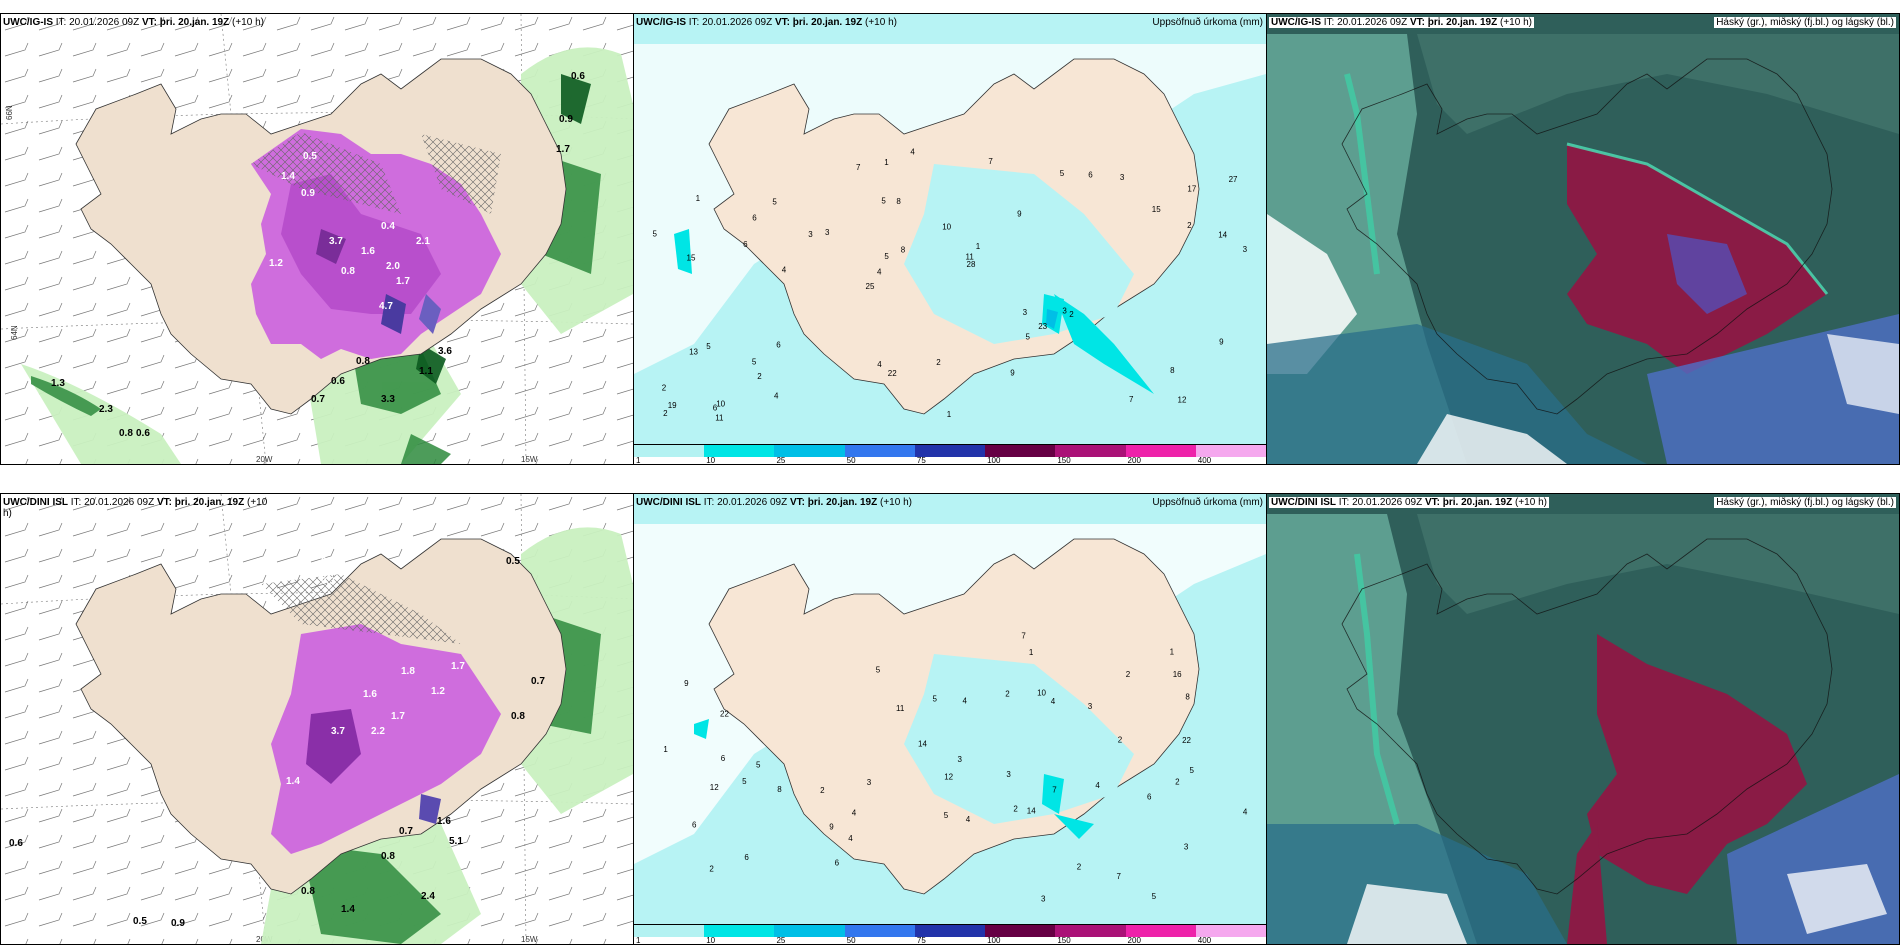  What do you see at coordinates (529, 939) in the screenshot?
I see `svg-text: 15W` at bounding box center [529, 939].